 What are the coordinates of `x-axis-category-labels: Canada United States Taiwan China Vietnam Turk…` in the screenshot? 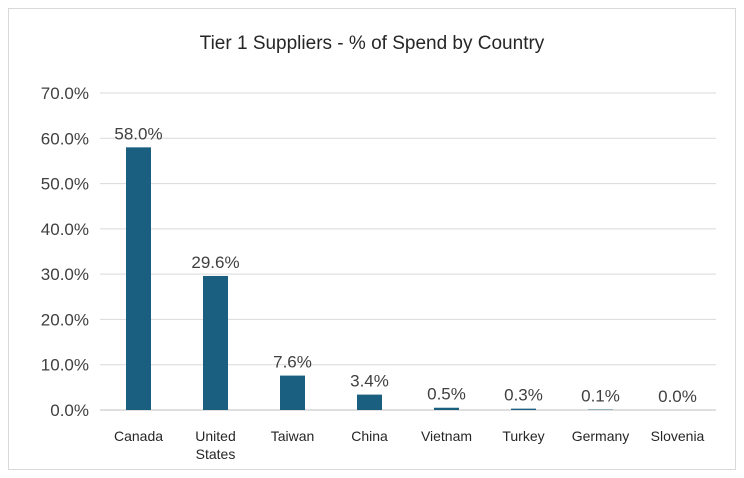 It's located at (409, 445).